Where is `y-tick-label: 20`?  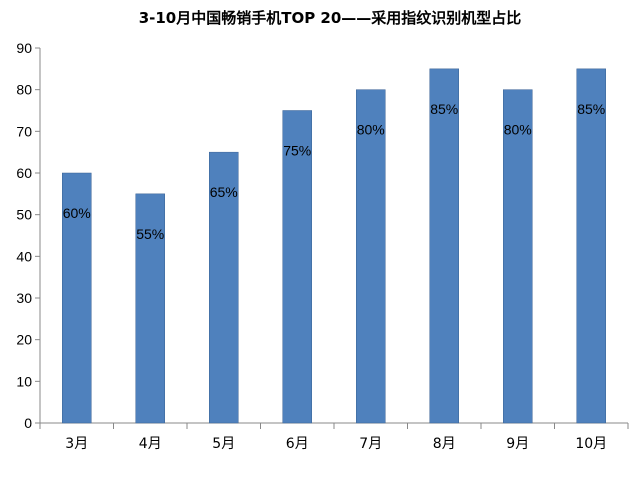
y-tick-label: 20 is located at coordinates (24, 340).